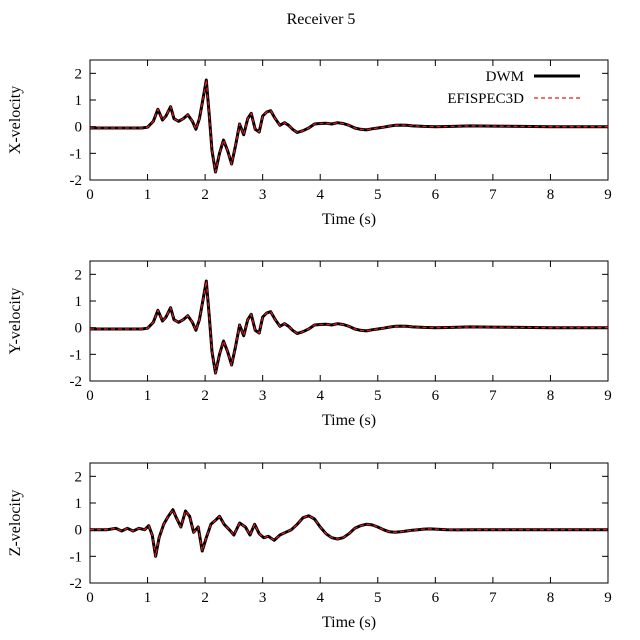 The image size is (640, 640). Describe the element at coordinates (15, 120) in the screenshot. I see `y-axis-label: X-velocity` at that location.